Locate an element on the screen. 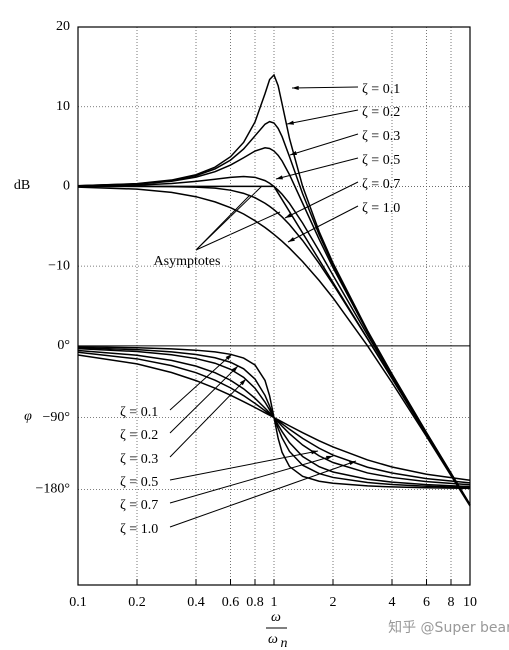  x-tick-label: 0.4 is located at coordinates (196, 602).